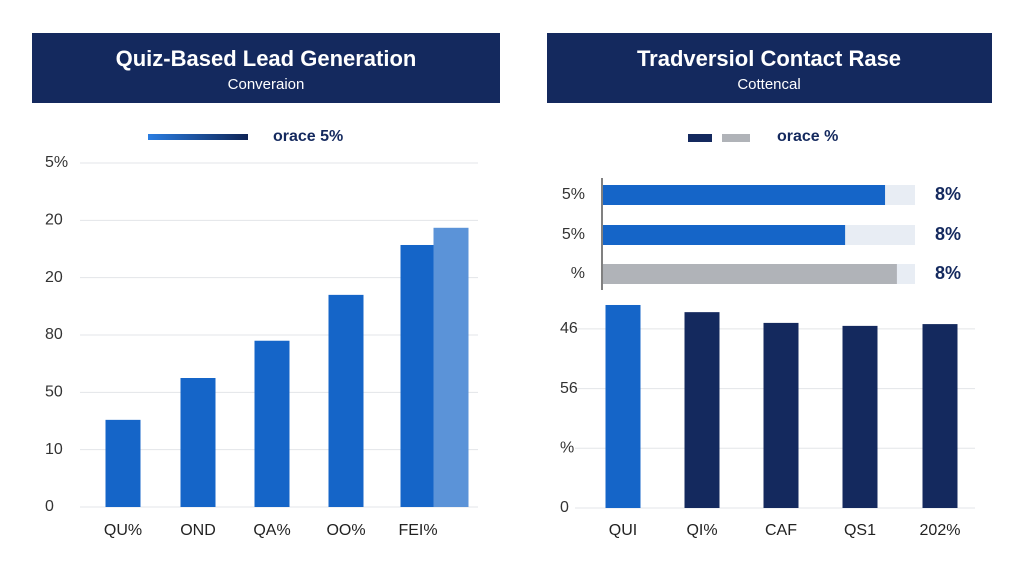 This screenshot has width=1024, height=585. Describe the element at coordinates (266, 84) in the screenshot. I see `chart-subtitle: Converaion` at that location.